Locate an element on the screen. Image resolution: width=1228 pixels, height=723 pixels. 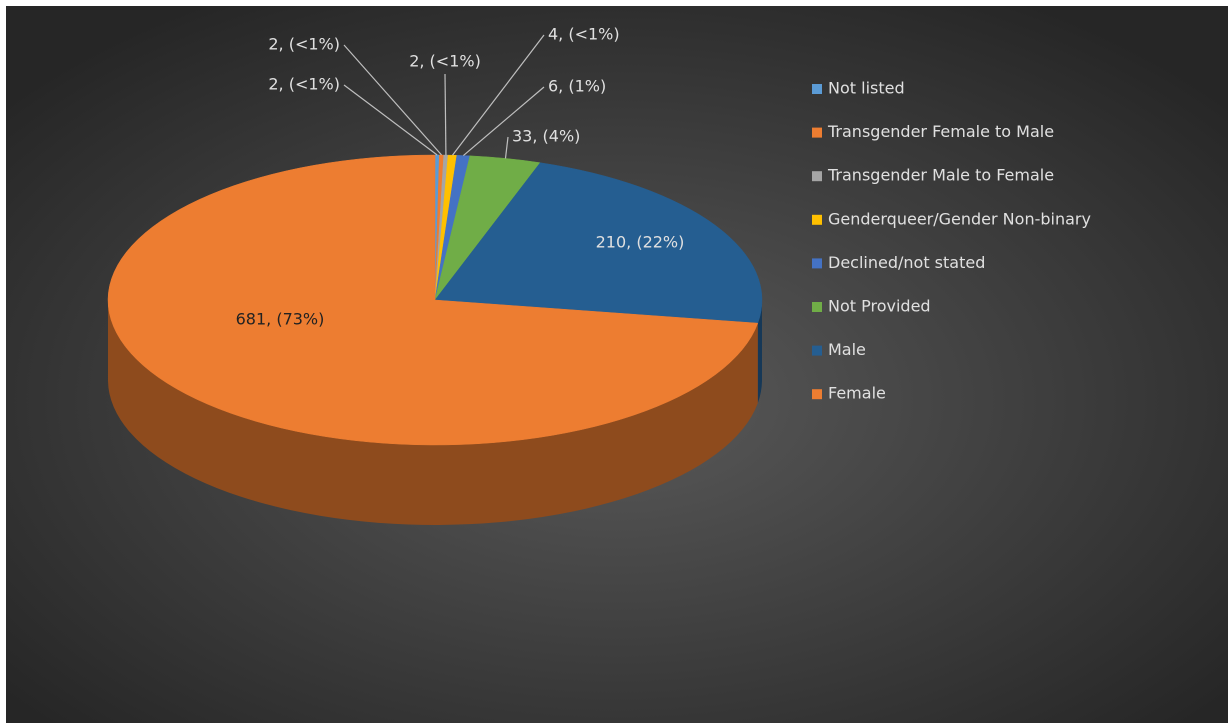
data-label: 6, (1%) is located at coordinates (577, 86).